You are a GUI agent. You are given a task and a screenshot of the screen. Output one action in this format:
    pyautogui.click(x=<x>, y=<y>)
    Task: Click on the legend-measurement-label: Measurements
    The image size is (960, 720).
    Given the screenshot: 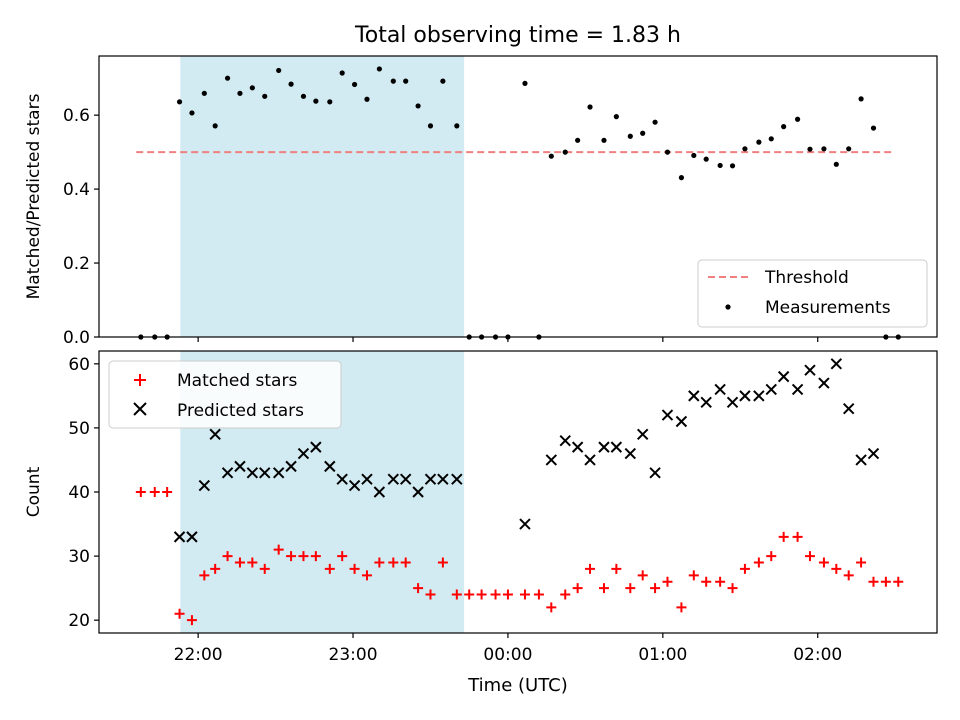 What is the action you would take?
    pyautogui.click(x=828, y=308)
    